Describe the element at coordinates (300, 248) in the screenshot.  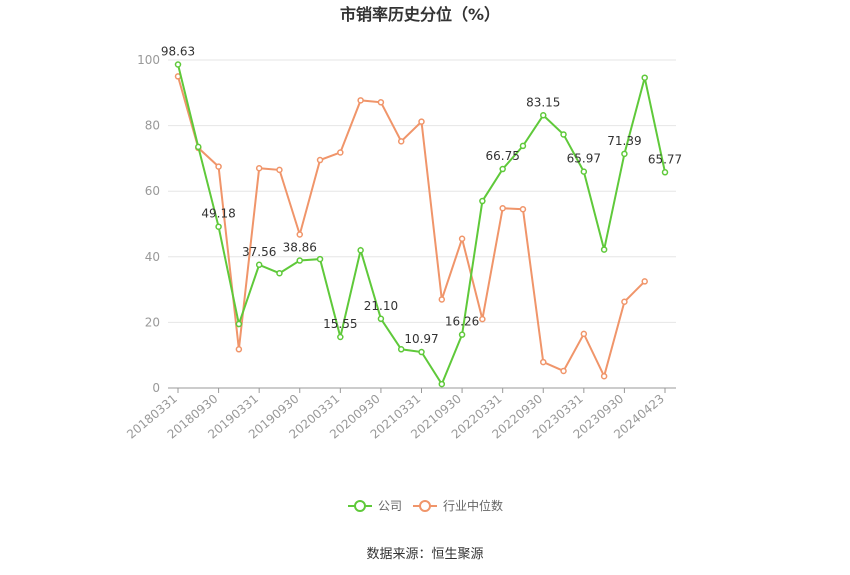
I see `data-label: 38.86` at that location.